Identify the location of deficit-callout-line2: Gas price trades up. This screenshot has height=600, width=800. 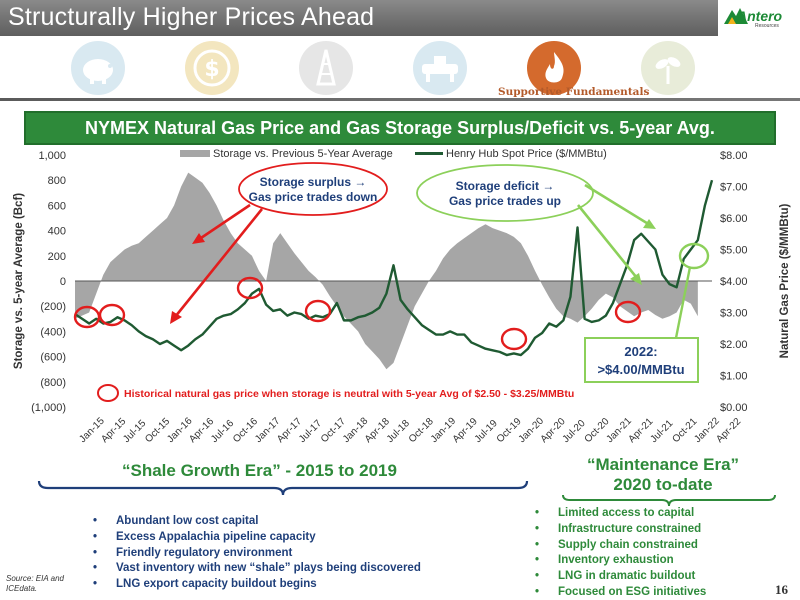
(505, 201).